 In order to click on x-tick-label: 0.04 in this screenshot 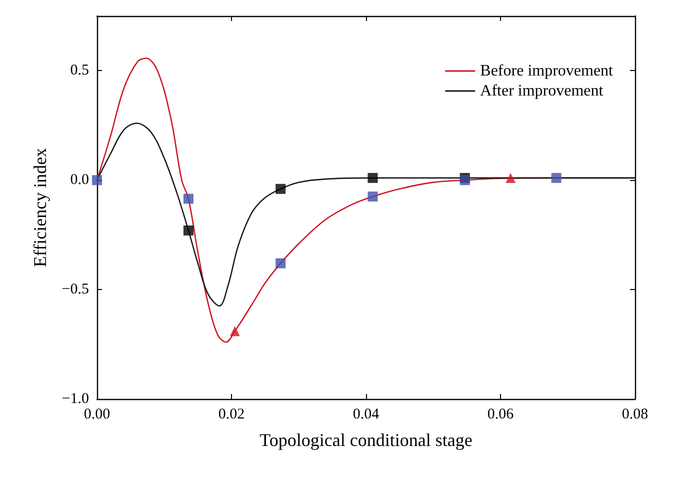, I will do `click(366, 414)`.